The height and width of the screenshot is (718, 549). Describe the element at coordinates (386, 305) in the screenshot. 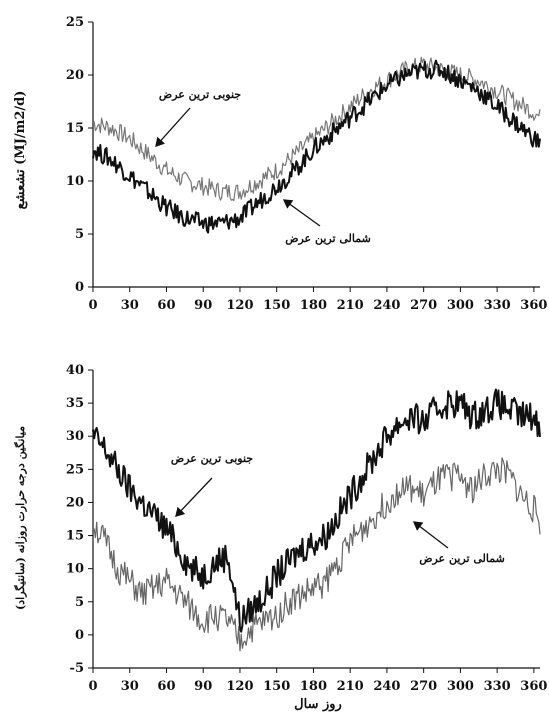

I see `radiation-x-tick-label: 240` at that location.